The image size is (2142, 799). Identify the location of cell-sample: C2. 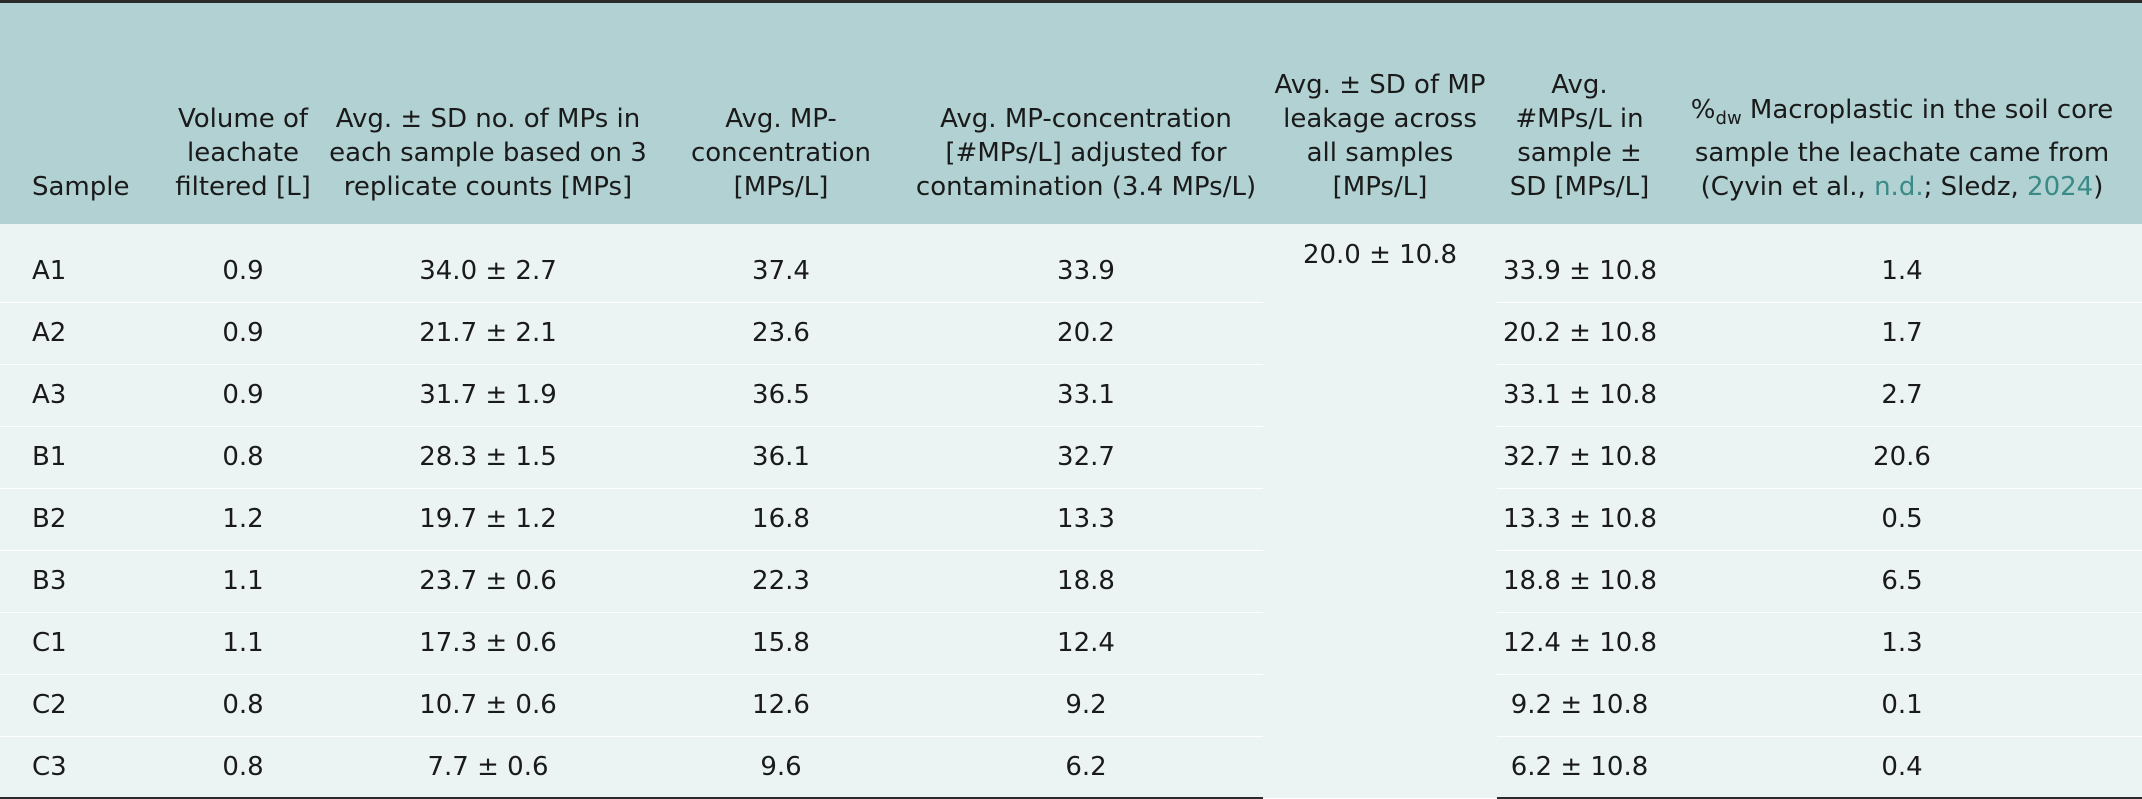
(81, 705).